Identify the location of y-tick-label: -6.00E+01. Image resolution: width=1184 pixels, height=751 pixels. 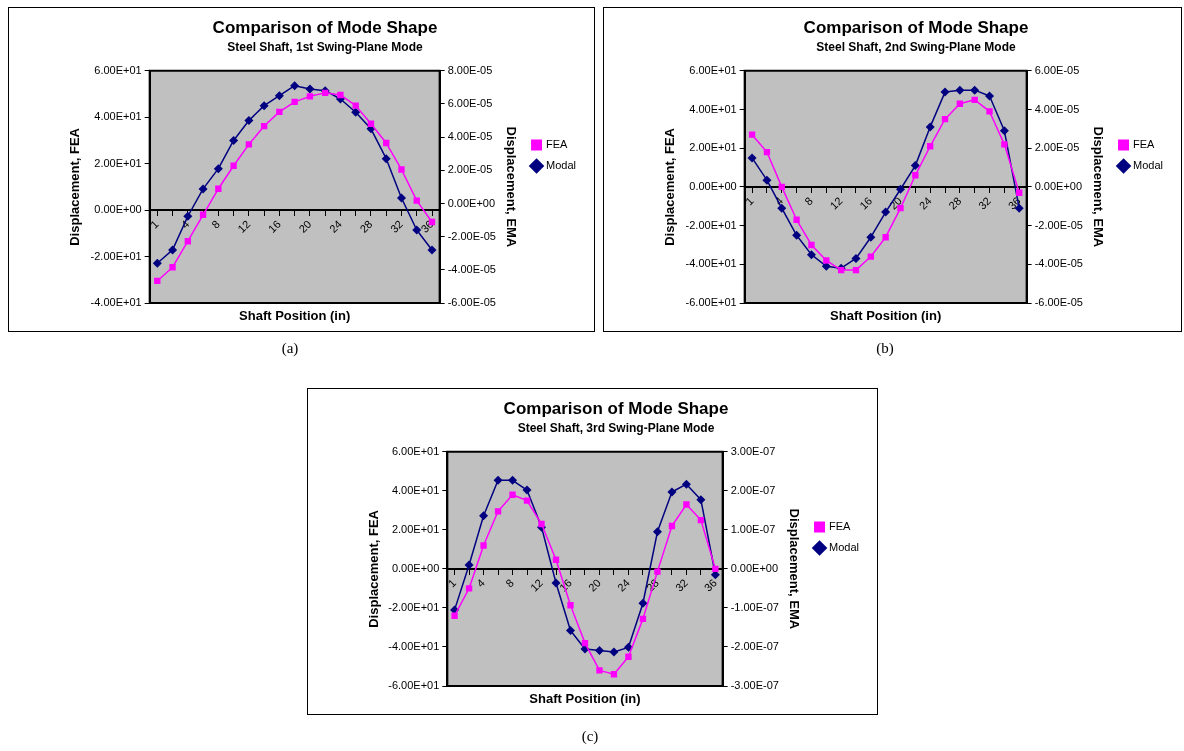
(414, 685).